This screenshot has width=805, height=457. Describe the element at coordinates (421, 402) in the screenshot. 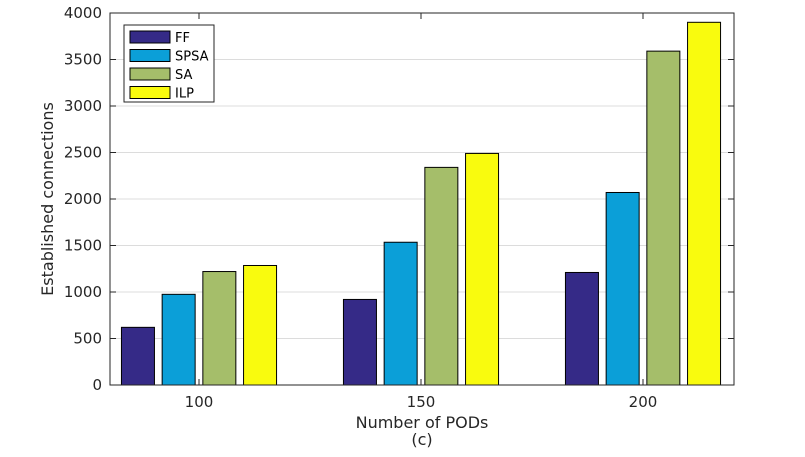

I see `x-tick-label: 150` at that location.